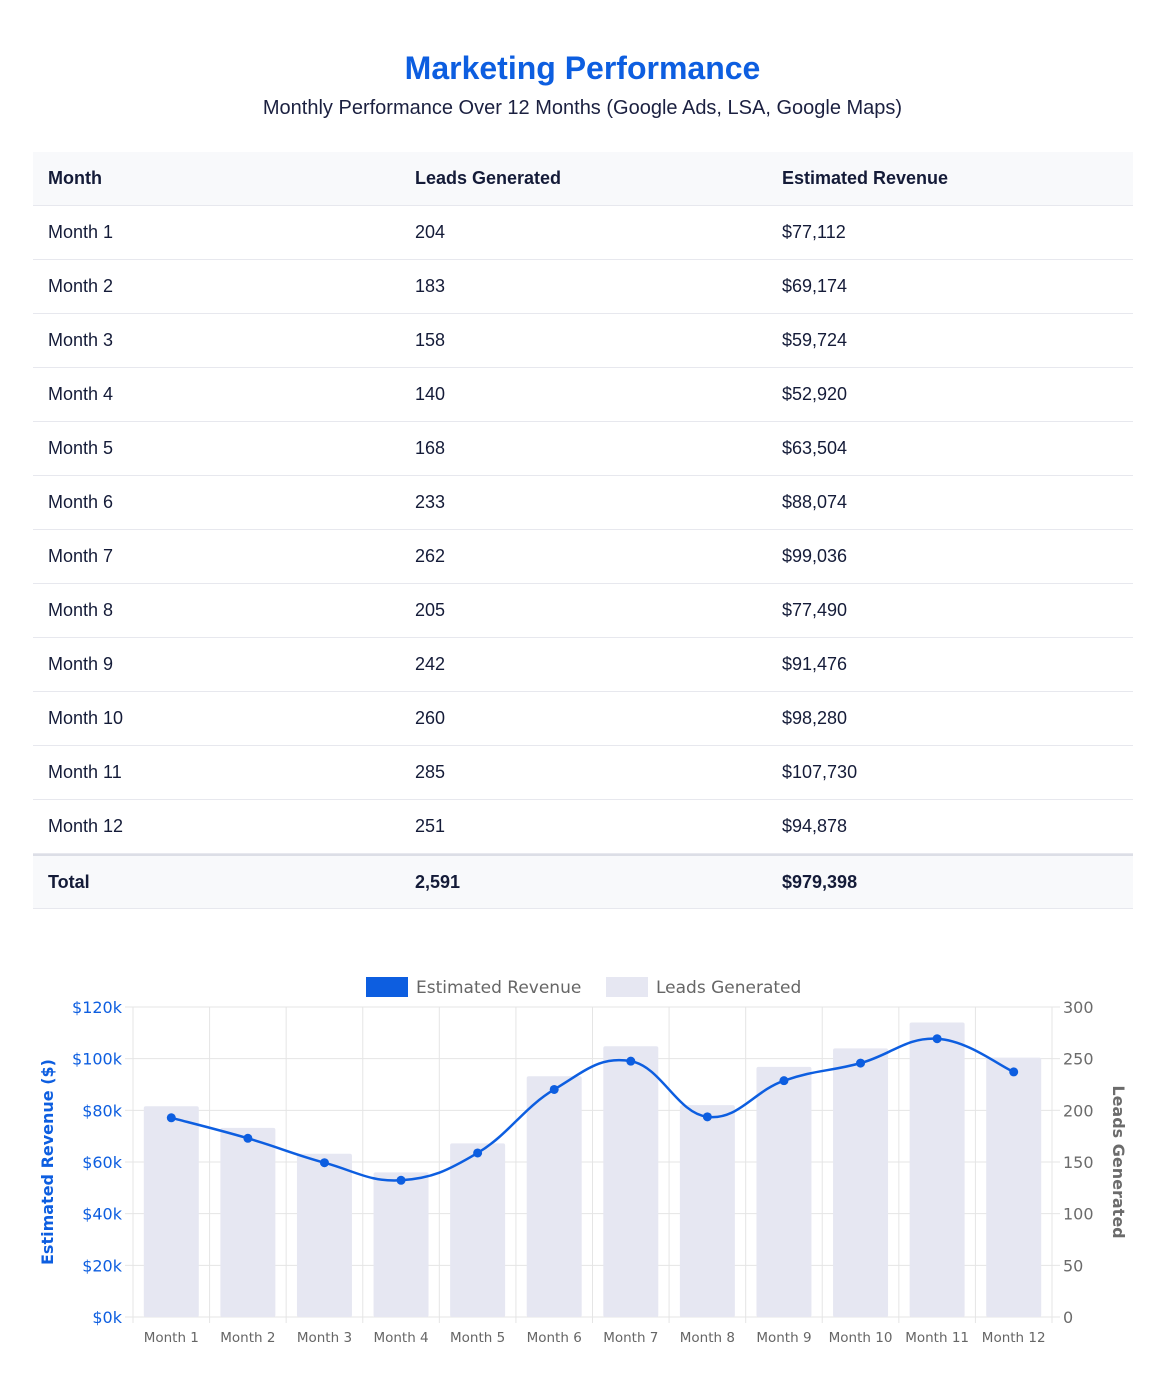 This screenshot has height=1378, width=1165. I want to click on month-cell: Month 1, so click(81, 232).